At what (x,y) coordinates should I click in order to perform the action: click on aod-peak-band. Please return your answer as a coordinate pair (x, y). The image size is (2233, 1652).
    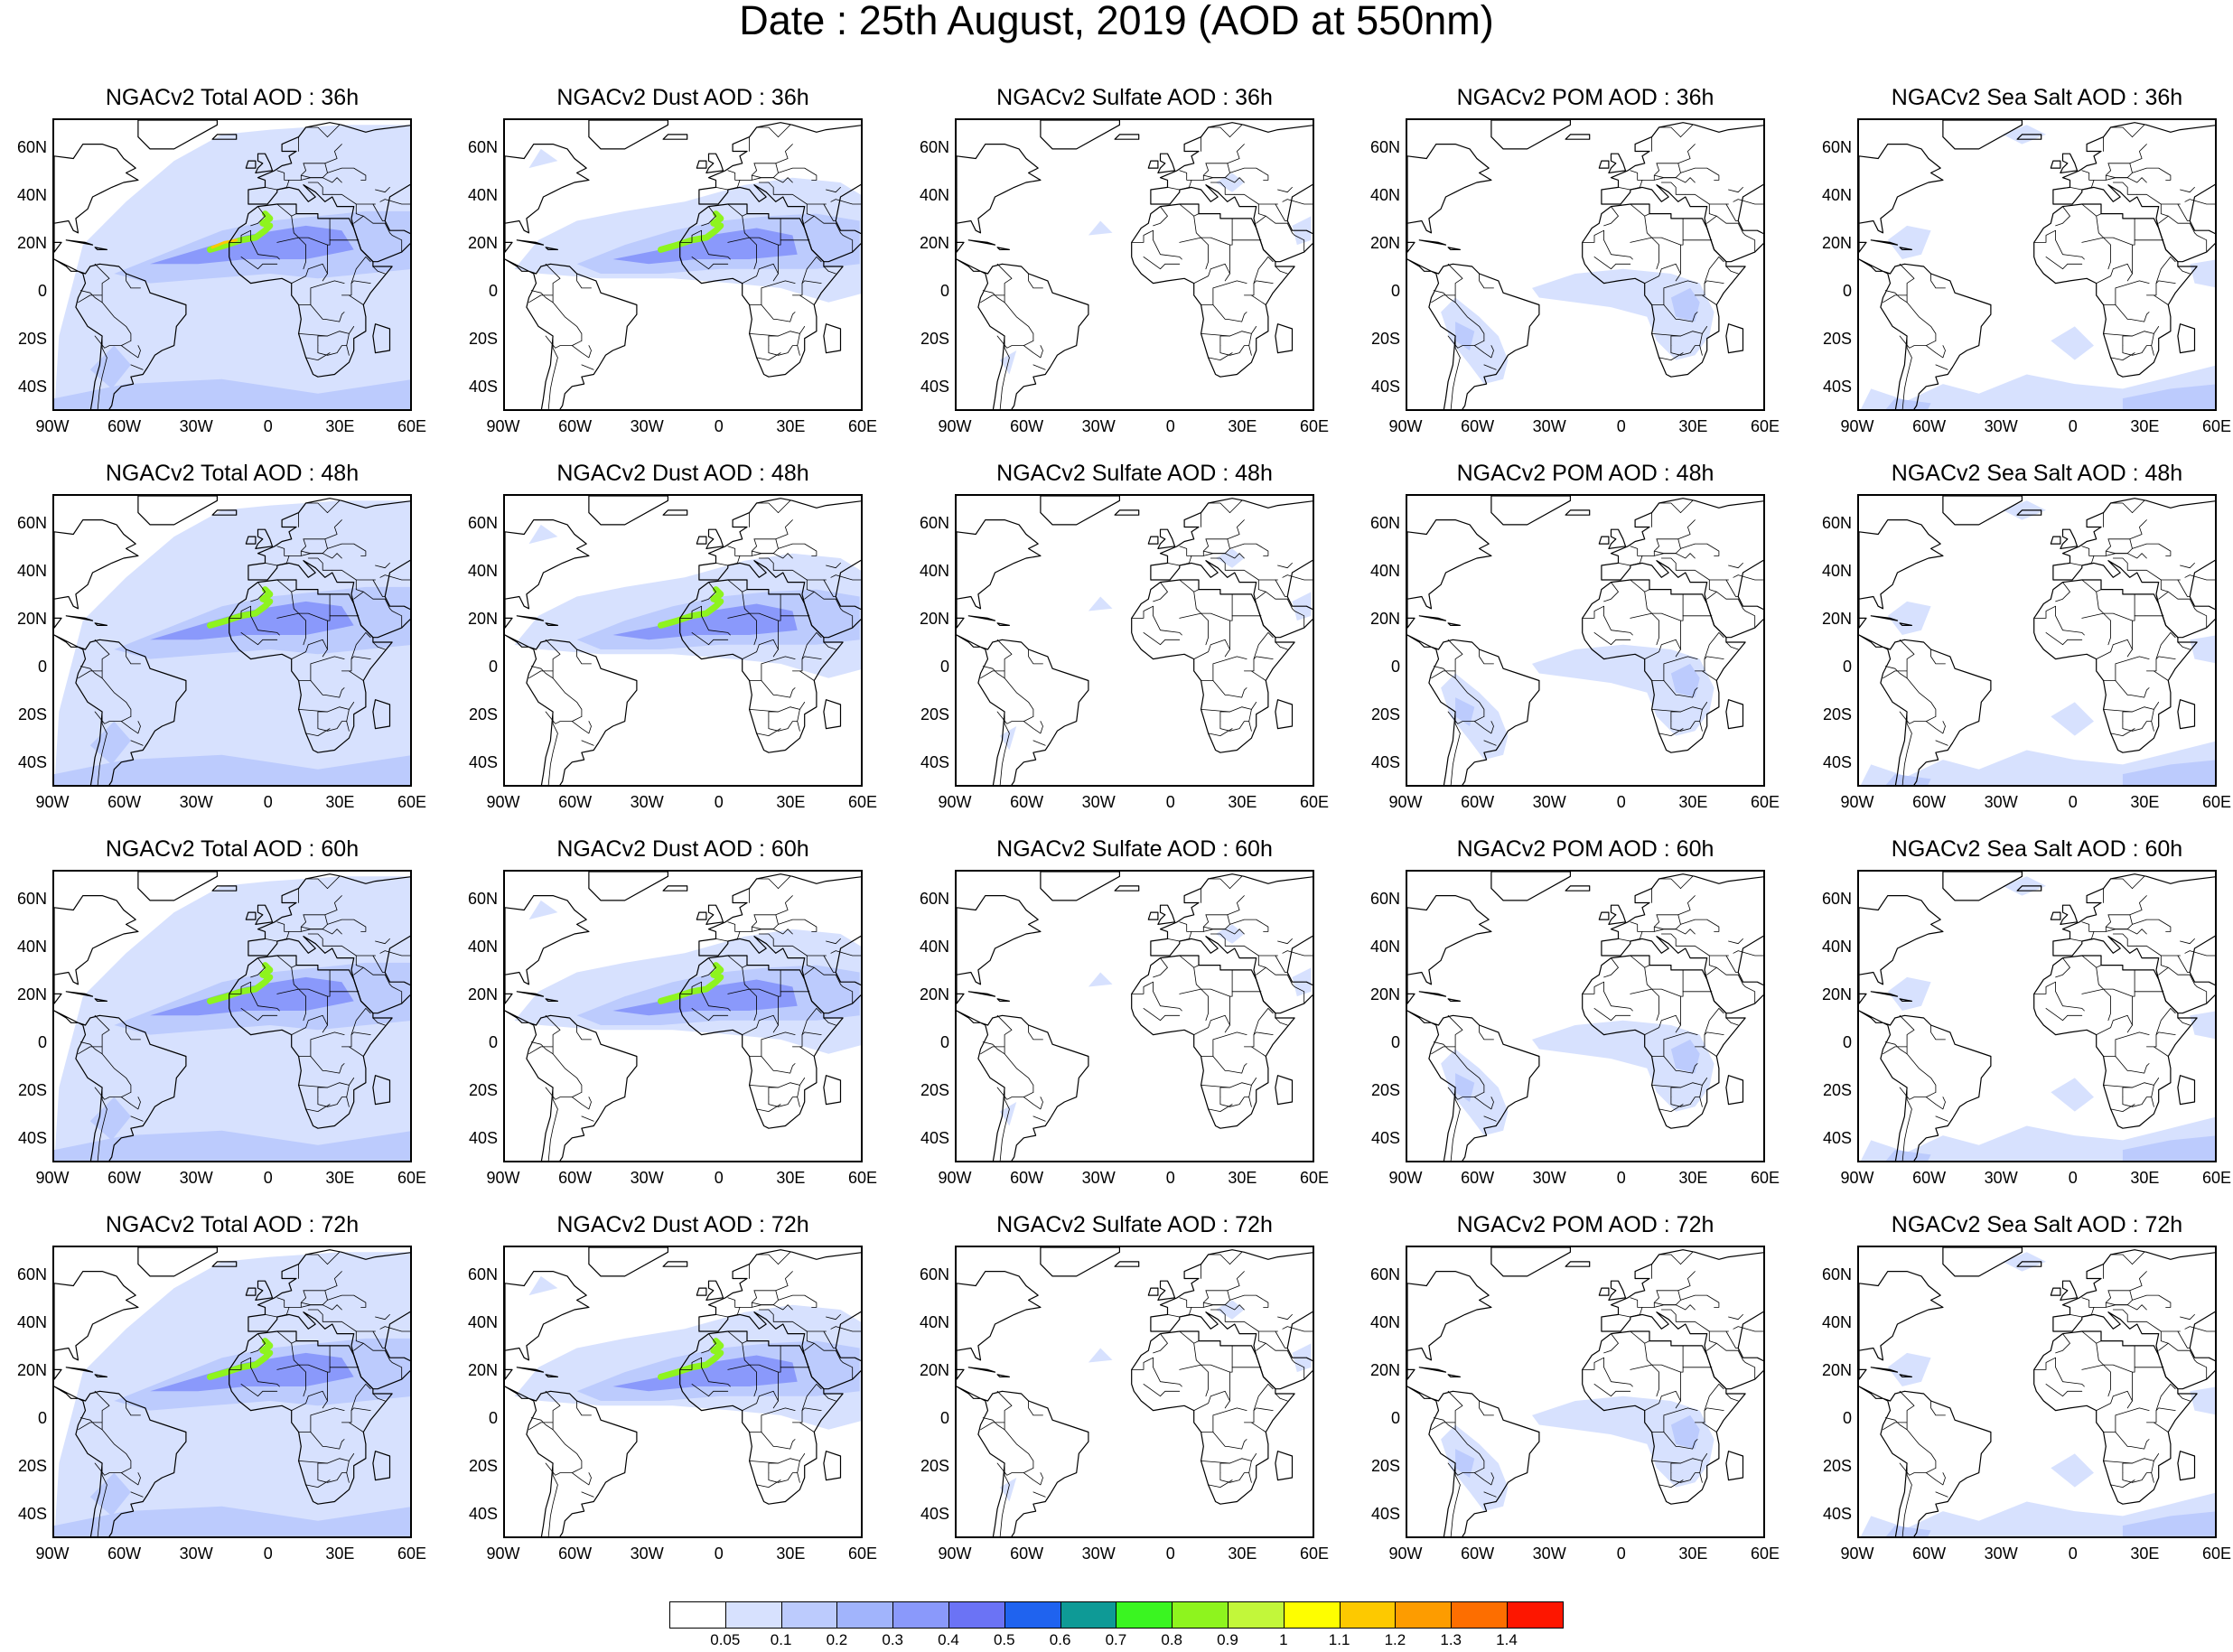
    Looking at the image, I should click on (240, 607).